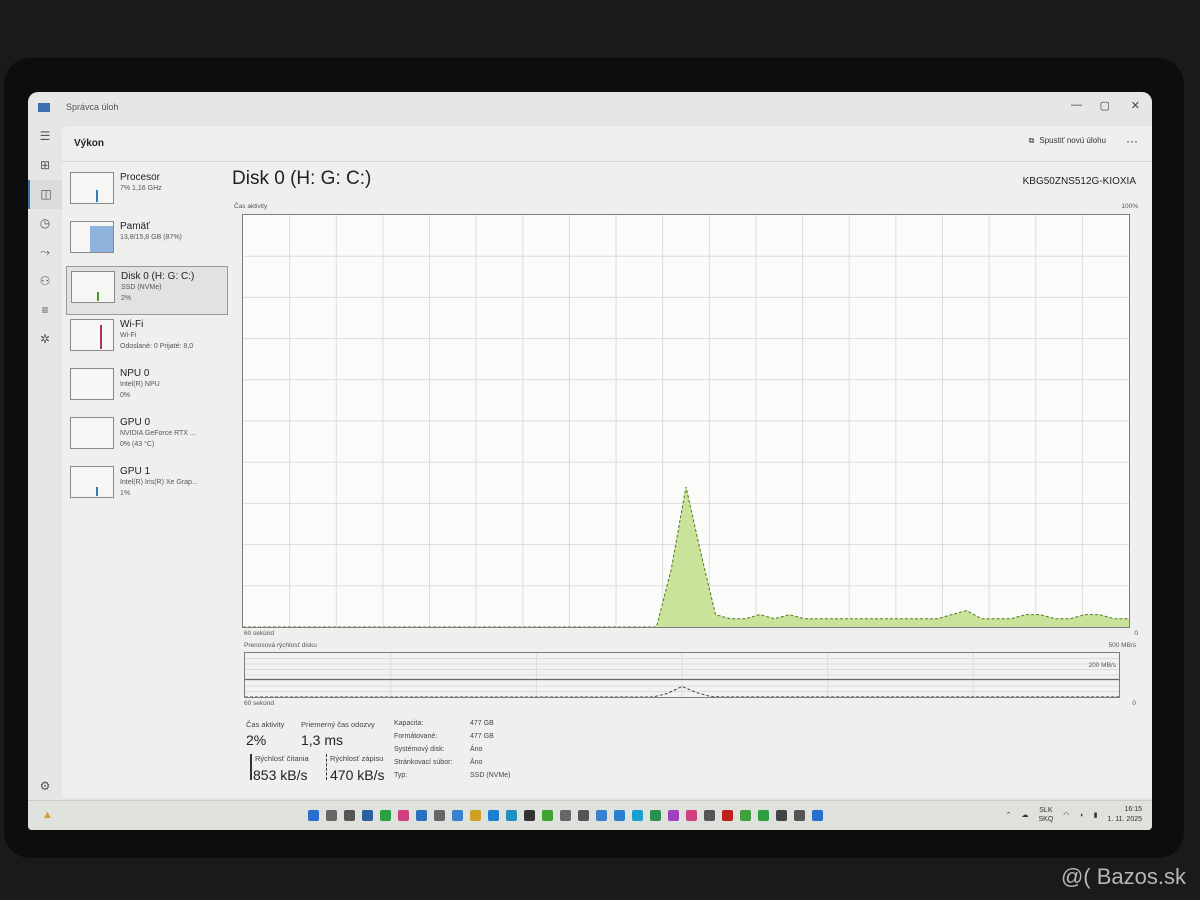 Image resolution: width=1200 pixels, height=900 pixels. I want to click on property-value: Áno, so click(476, 762).